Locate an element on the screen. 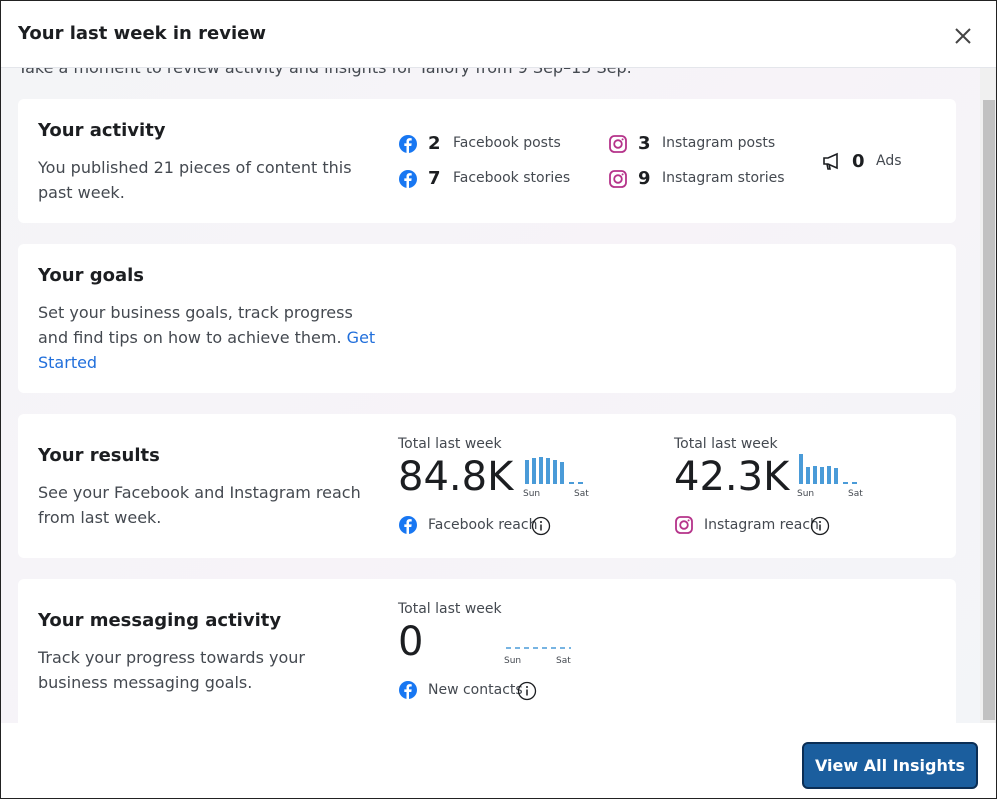  card-title: Your results is located at coordinates (99, 455).